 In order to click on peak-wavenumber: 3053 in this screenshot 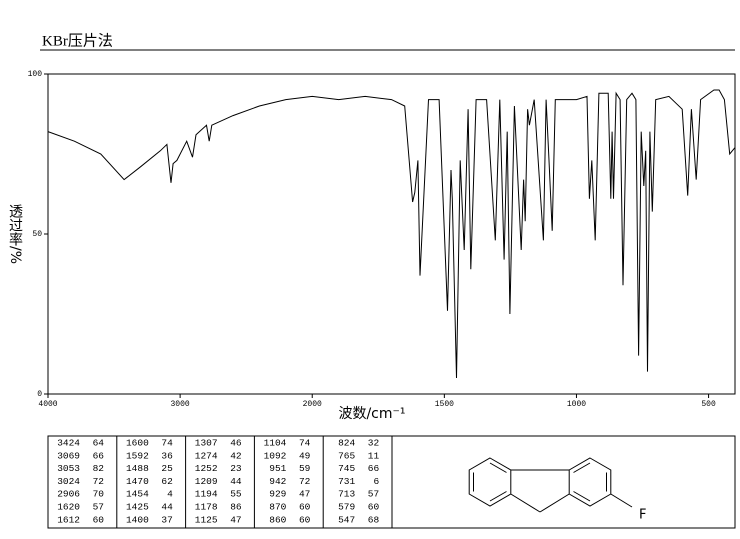, I will do `click(68, 468)`.